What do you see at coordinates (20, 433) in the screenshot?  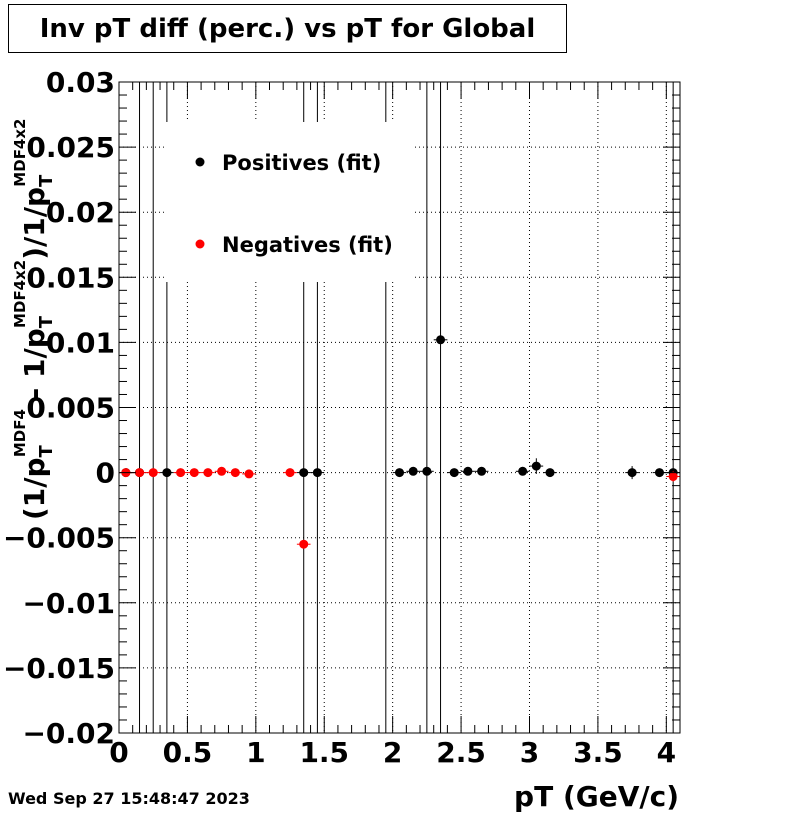 I see `y-title-sup1: MDF4` at bounding box center [20, 433].